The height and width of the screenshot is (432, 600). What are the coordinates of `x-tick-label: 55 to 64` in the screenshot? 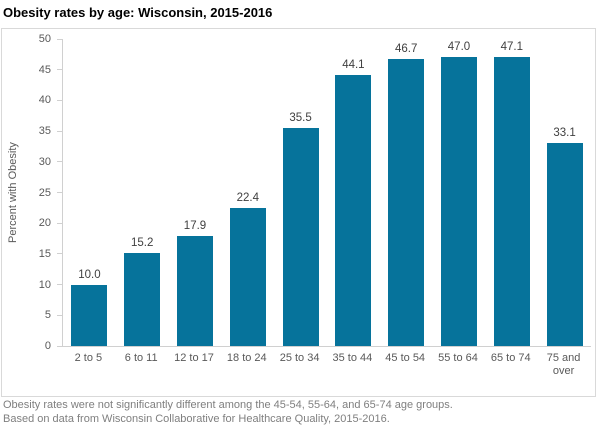 It's located at (458, 358).